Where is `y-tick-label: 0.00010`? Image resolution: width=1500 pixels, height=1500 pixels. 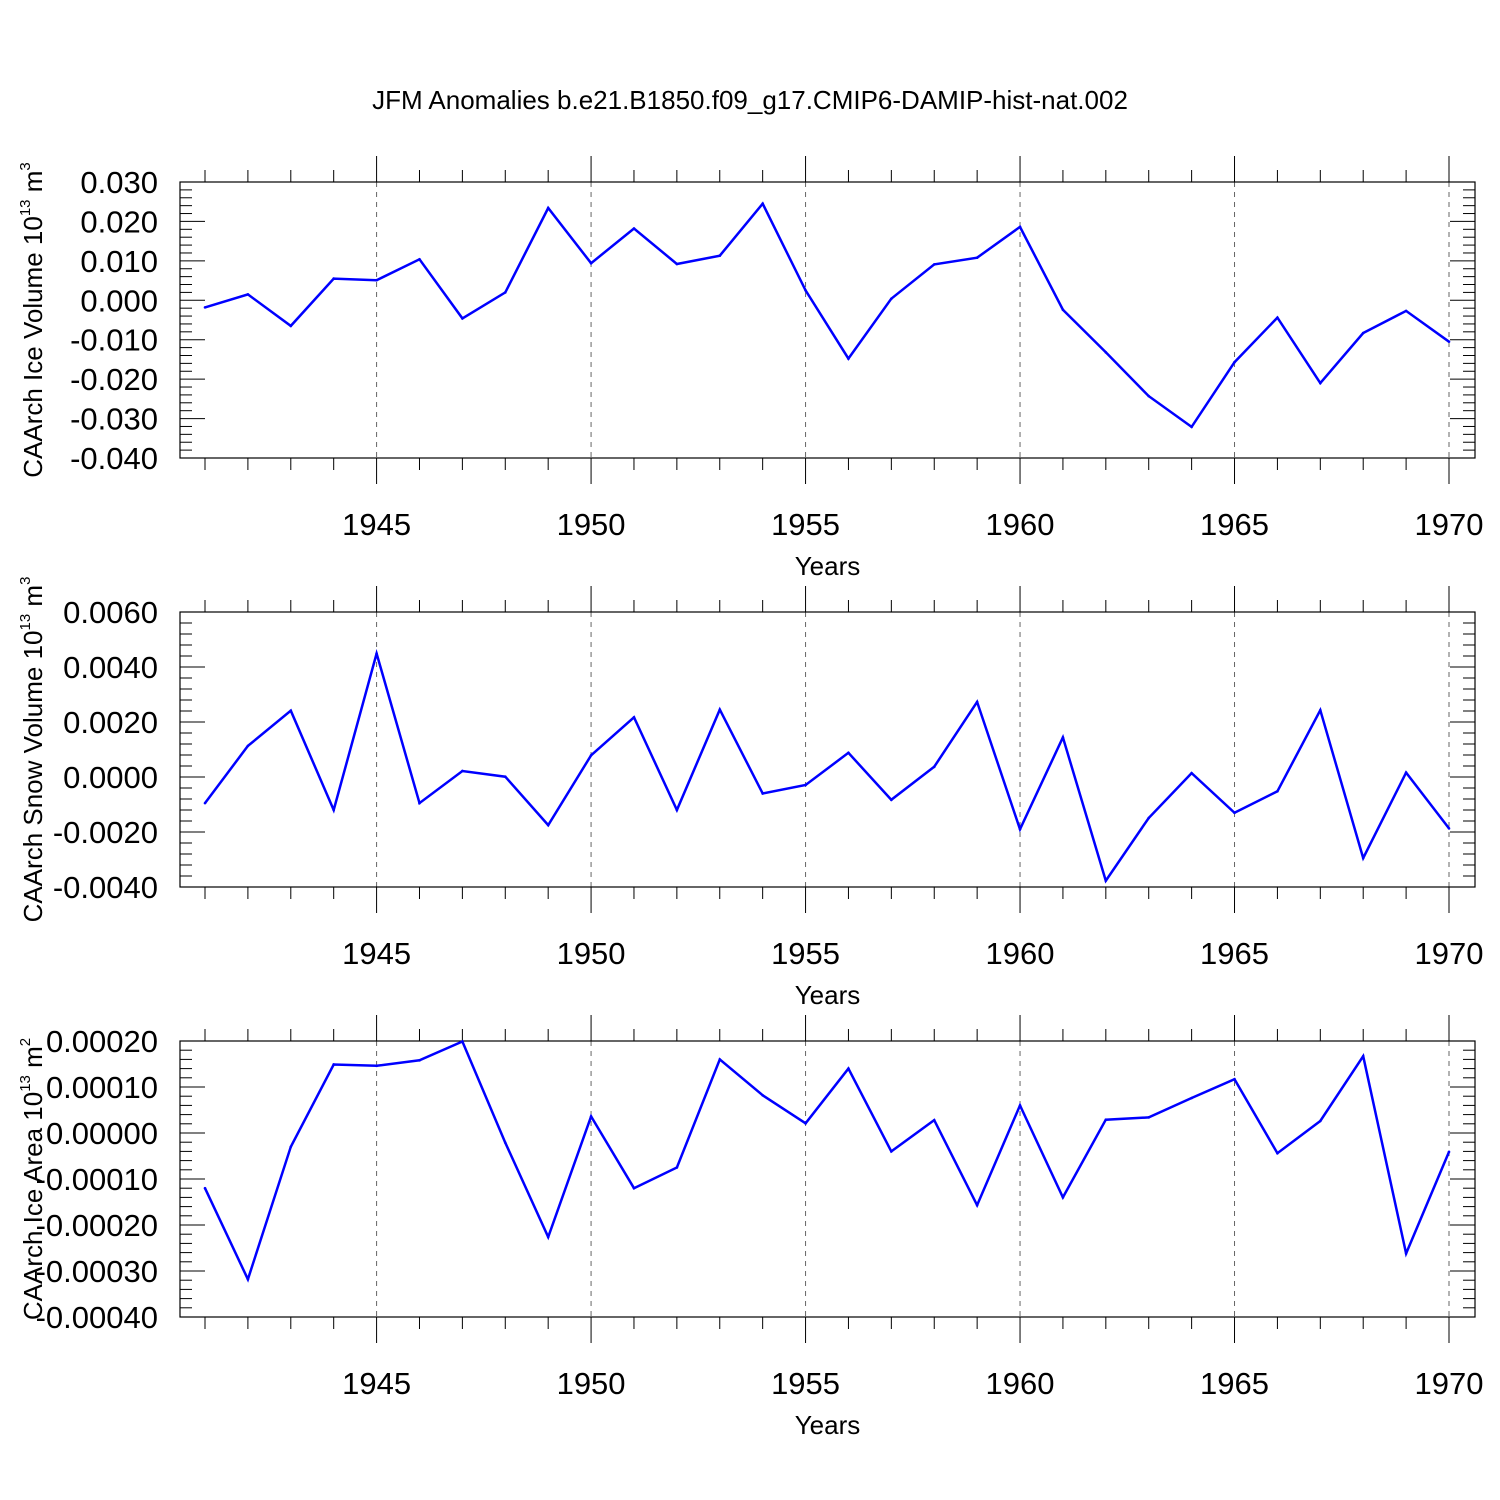 y-tick-label: 0.00010 is located at coordinates (102, 1087).